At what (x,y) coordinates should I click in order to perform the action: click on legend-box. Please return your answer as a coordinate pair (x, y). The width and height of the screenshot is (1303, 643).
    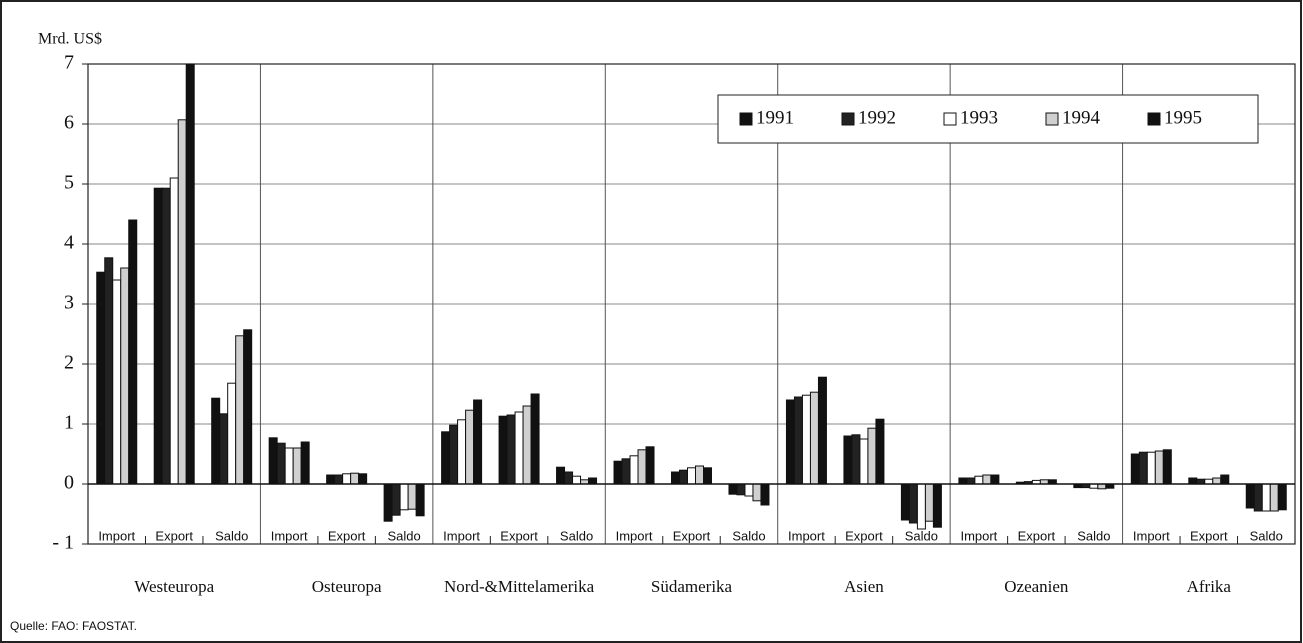
    Looking at the image, I should click on (988, 119).